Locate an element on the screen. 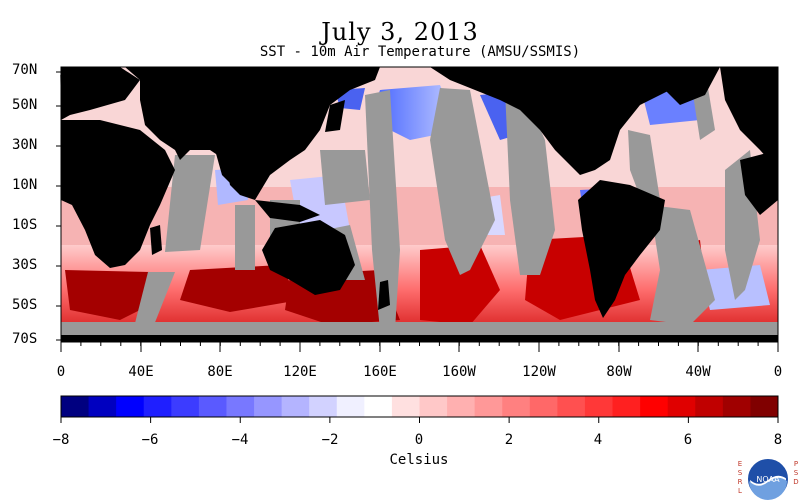  esrl-letter: E is located at coordinates (740, 464).